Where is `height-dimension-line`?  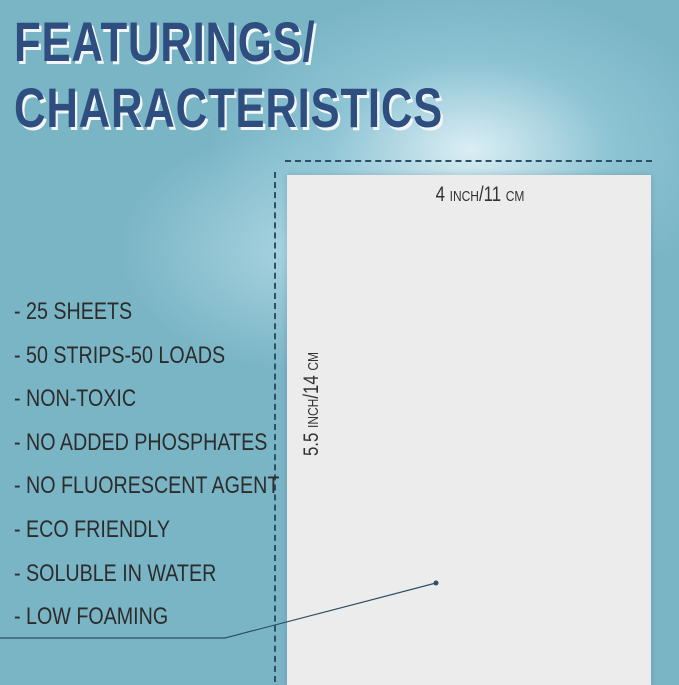 height-dimension-line is located at coordinates (275, 427).